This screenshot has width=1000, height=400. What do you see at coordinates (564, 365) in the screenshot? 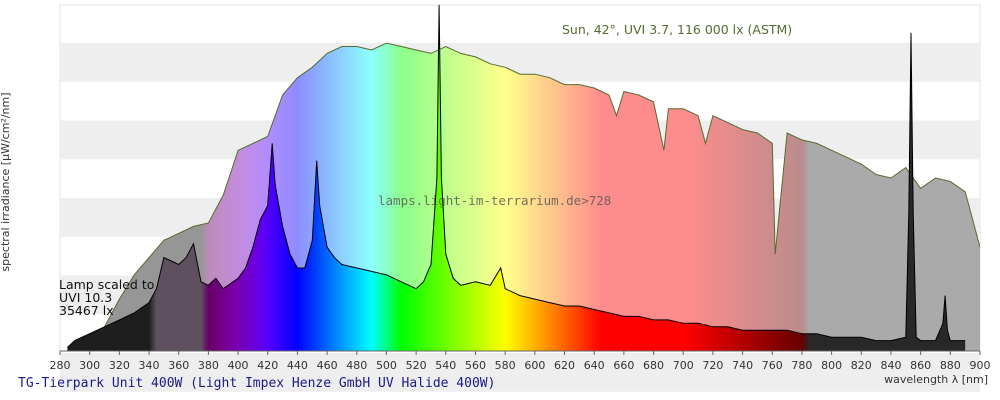
I see `x-tick-label: 620` at bounding box center [564, 365].